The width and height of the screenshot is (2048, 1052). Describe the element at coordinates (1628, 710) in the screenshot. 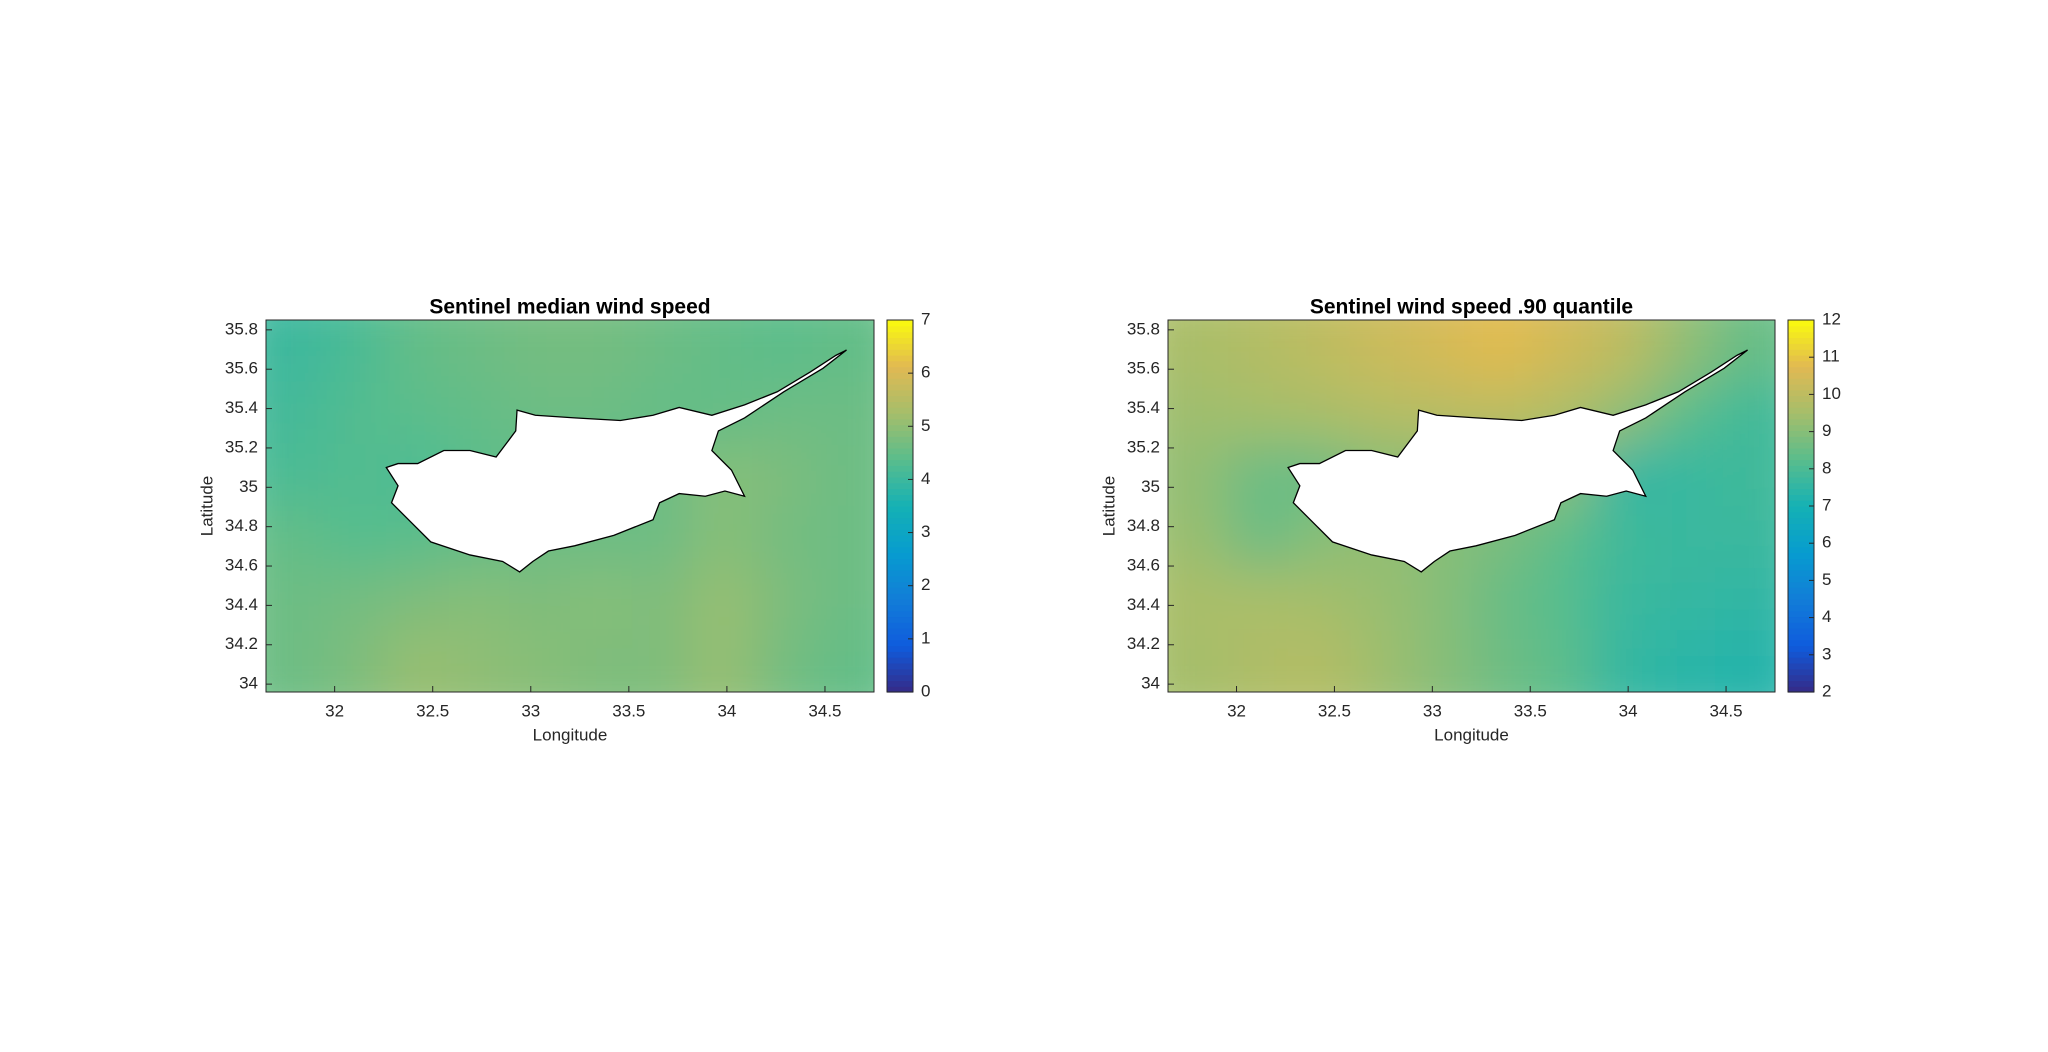

I see `x-tick-label: 34` at that location.